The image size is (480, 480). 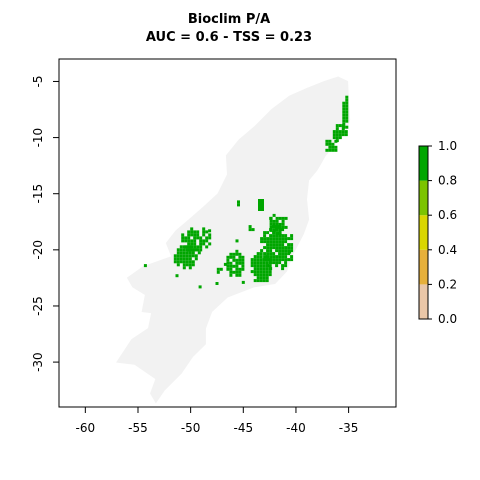 I want to click on x-tick-label: -55, so click(x=138, y=428).